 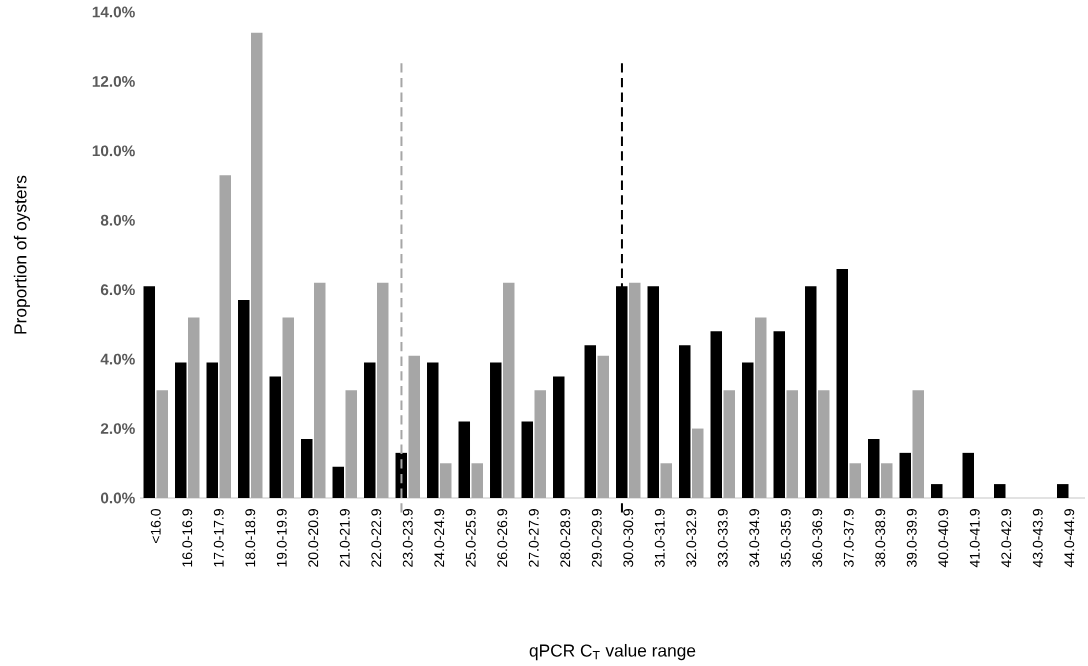 What do you see at coordinates (344, 538) in the screenshot?
I see `x-tick-label: 21.0-21.9` at bounding box center [344, 538].